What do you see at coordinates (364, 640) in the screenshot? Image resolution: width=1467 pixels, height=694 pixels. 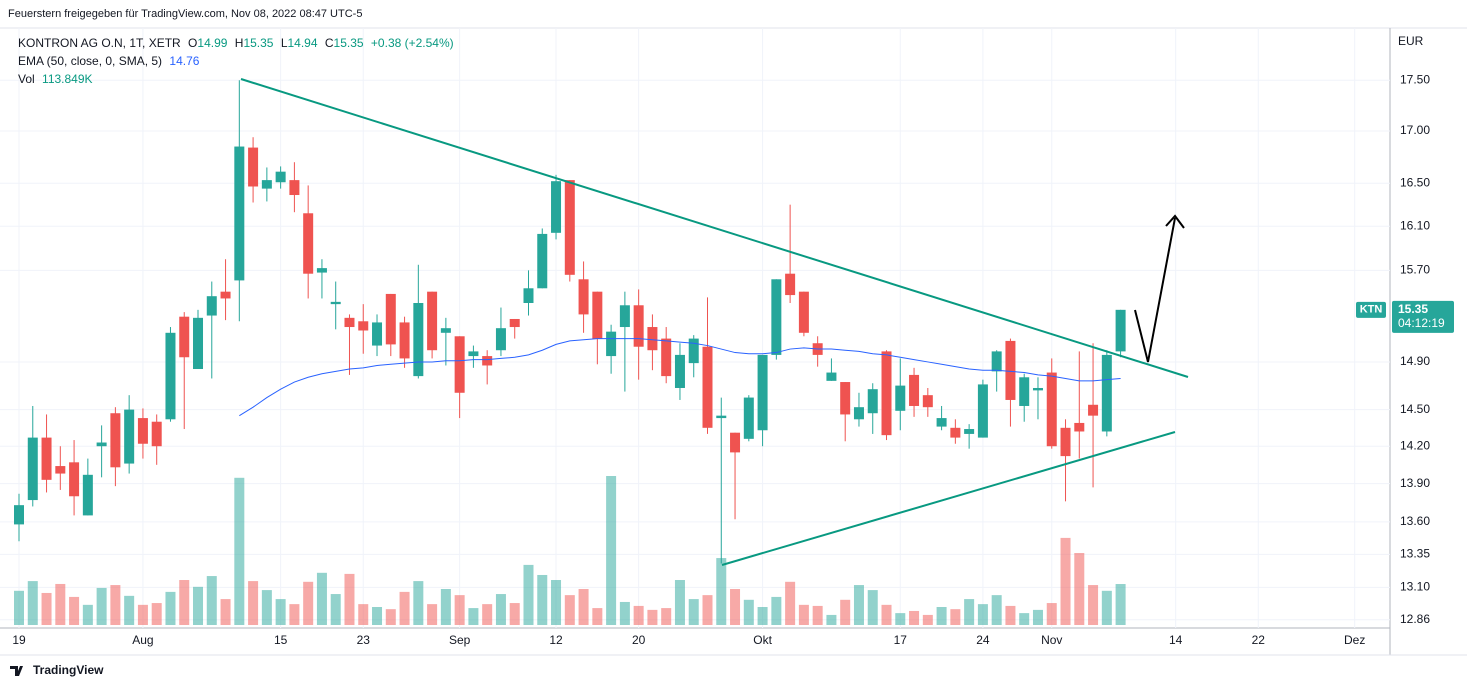 I see `x-tick-label: 23` at bounding box center [364, 640].